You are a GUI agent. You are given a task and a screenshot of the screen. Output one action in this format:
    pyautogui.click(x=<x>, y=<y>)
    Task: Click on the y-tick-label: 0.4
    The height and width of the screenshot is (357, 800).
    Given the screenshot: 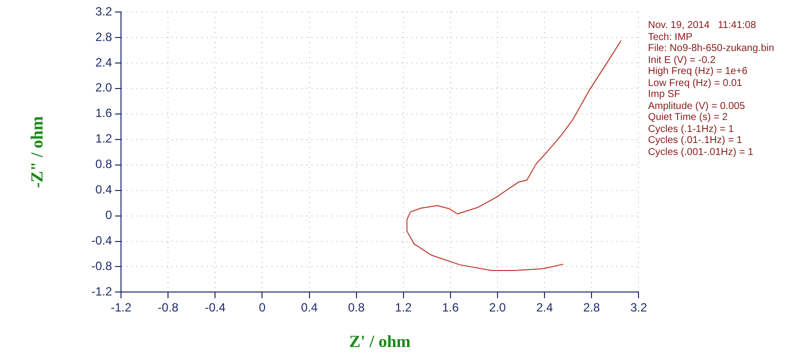 What is the action you would take?
    pyautogui.click(x=103, y=189)
    